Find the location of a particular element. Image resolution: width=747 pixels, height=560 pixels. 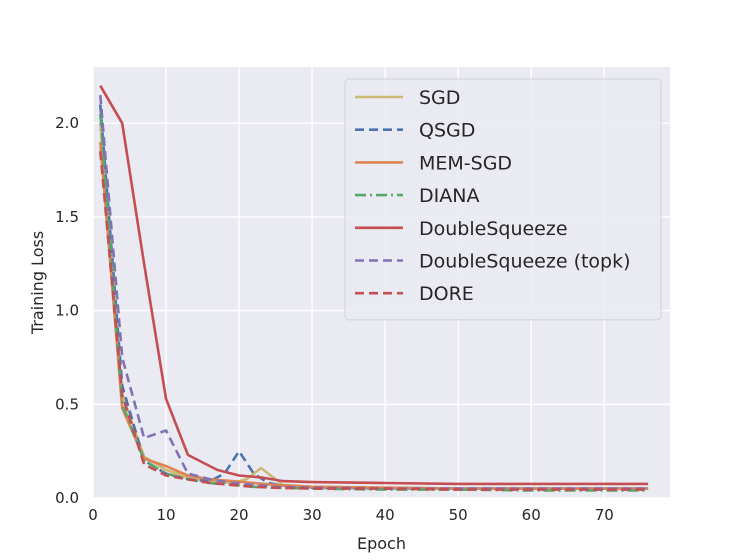

x-tick-label: 60 is located at coordinates (531, 515).